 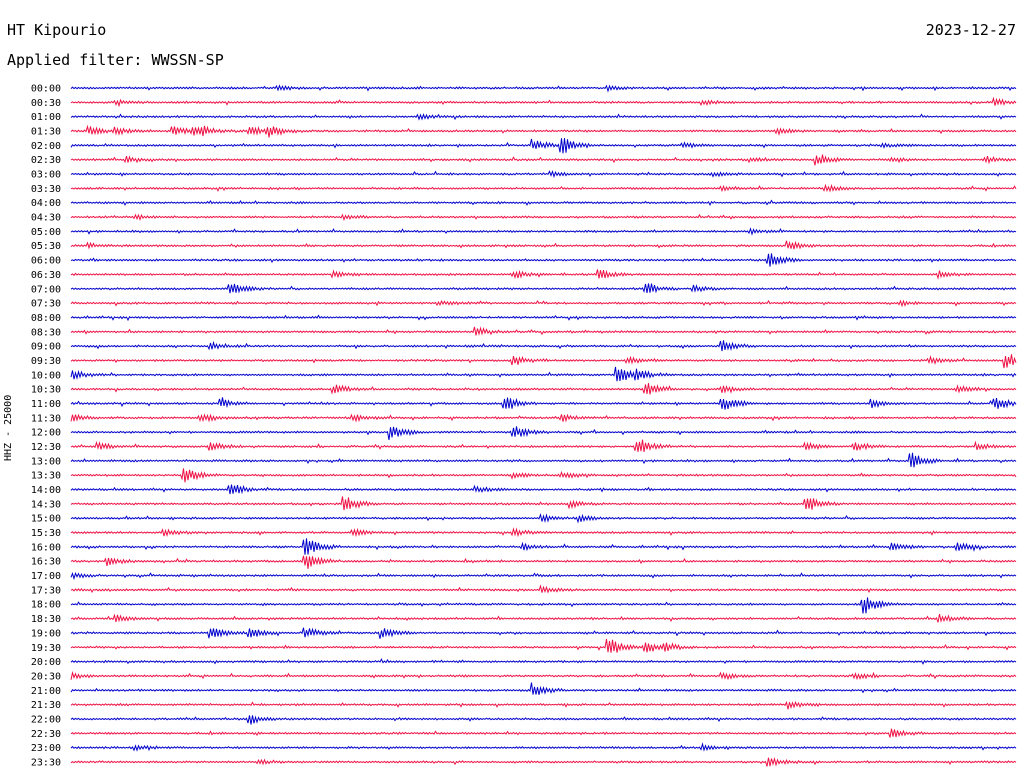 What do you see at coordinates (46, 705) in the screenshot?
I see `row-time-label: 21:30` at bounding box center [46, 705].